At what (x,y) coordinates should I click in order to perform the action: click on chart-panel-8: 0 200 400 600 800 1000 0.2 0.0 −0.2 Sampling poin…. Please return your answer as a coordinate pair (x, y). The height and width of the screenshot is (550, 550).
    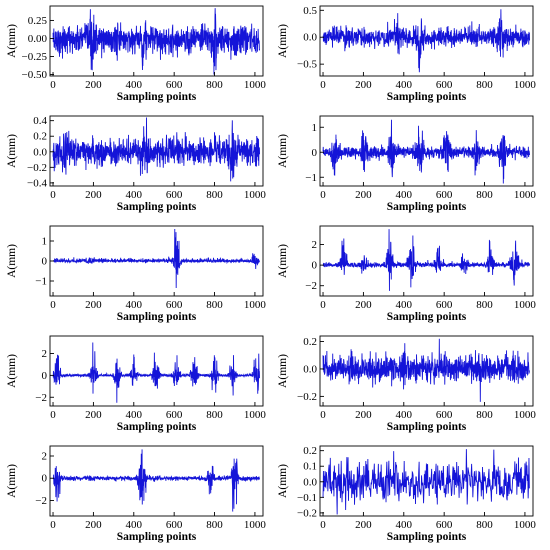
    Looking at the image, I should click on (407, 384).